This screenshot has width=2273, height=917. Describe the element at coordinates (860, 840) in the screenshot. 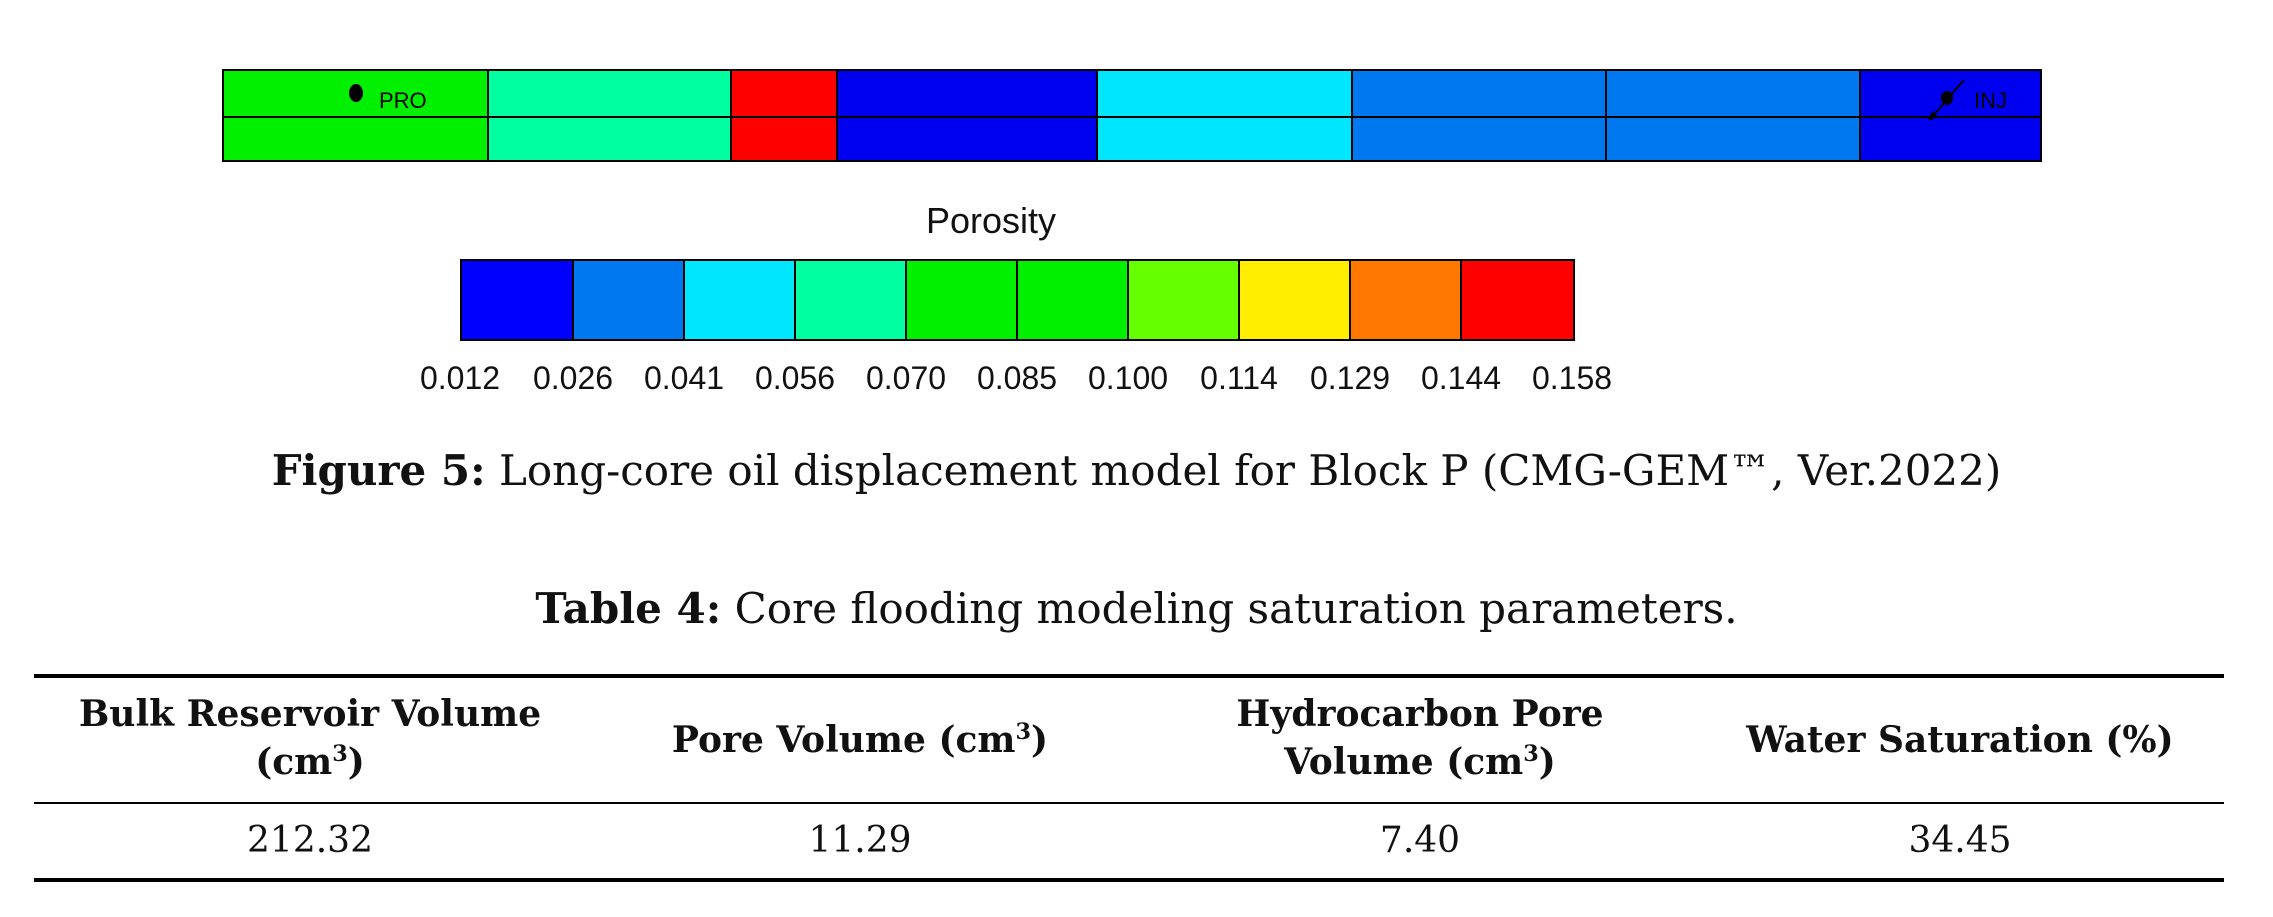

I see `cell-pore-volume: 11.29` at that location.